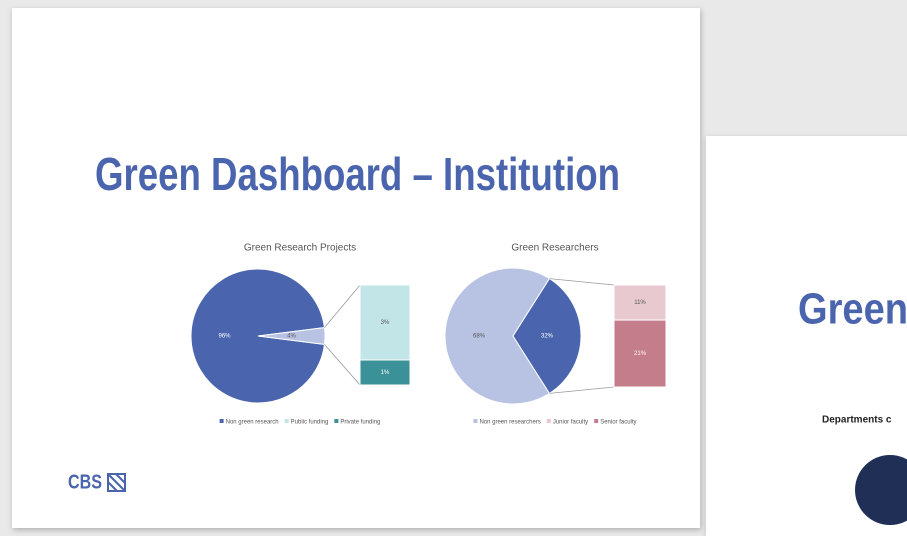  Describe the element at coordinates (310, 423) in the screenshot. I see `legend-label: Public funding` at that location.